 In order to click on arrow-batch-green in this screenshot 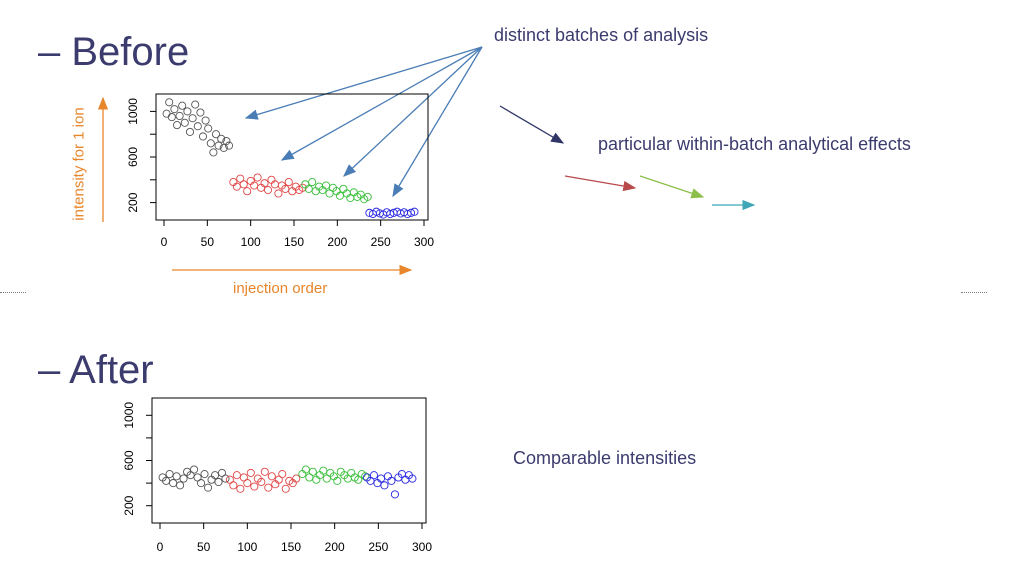, I will do `click(413, 111)`.